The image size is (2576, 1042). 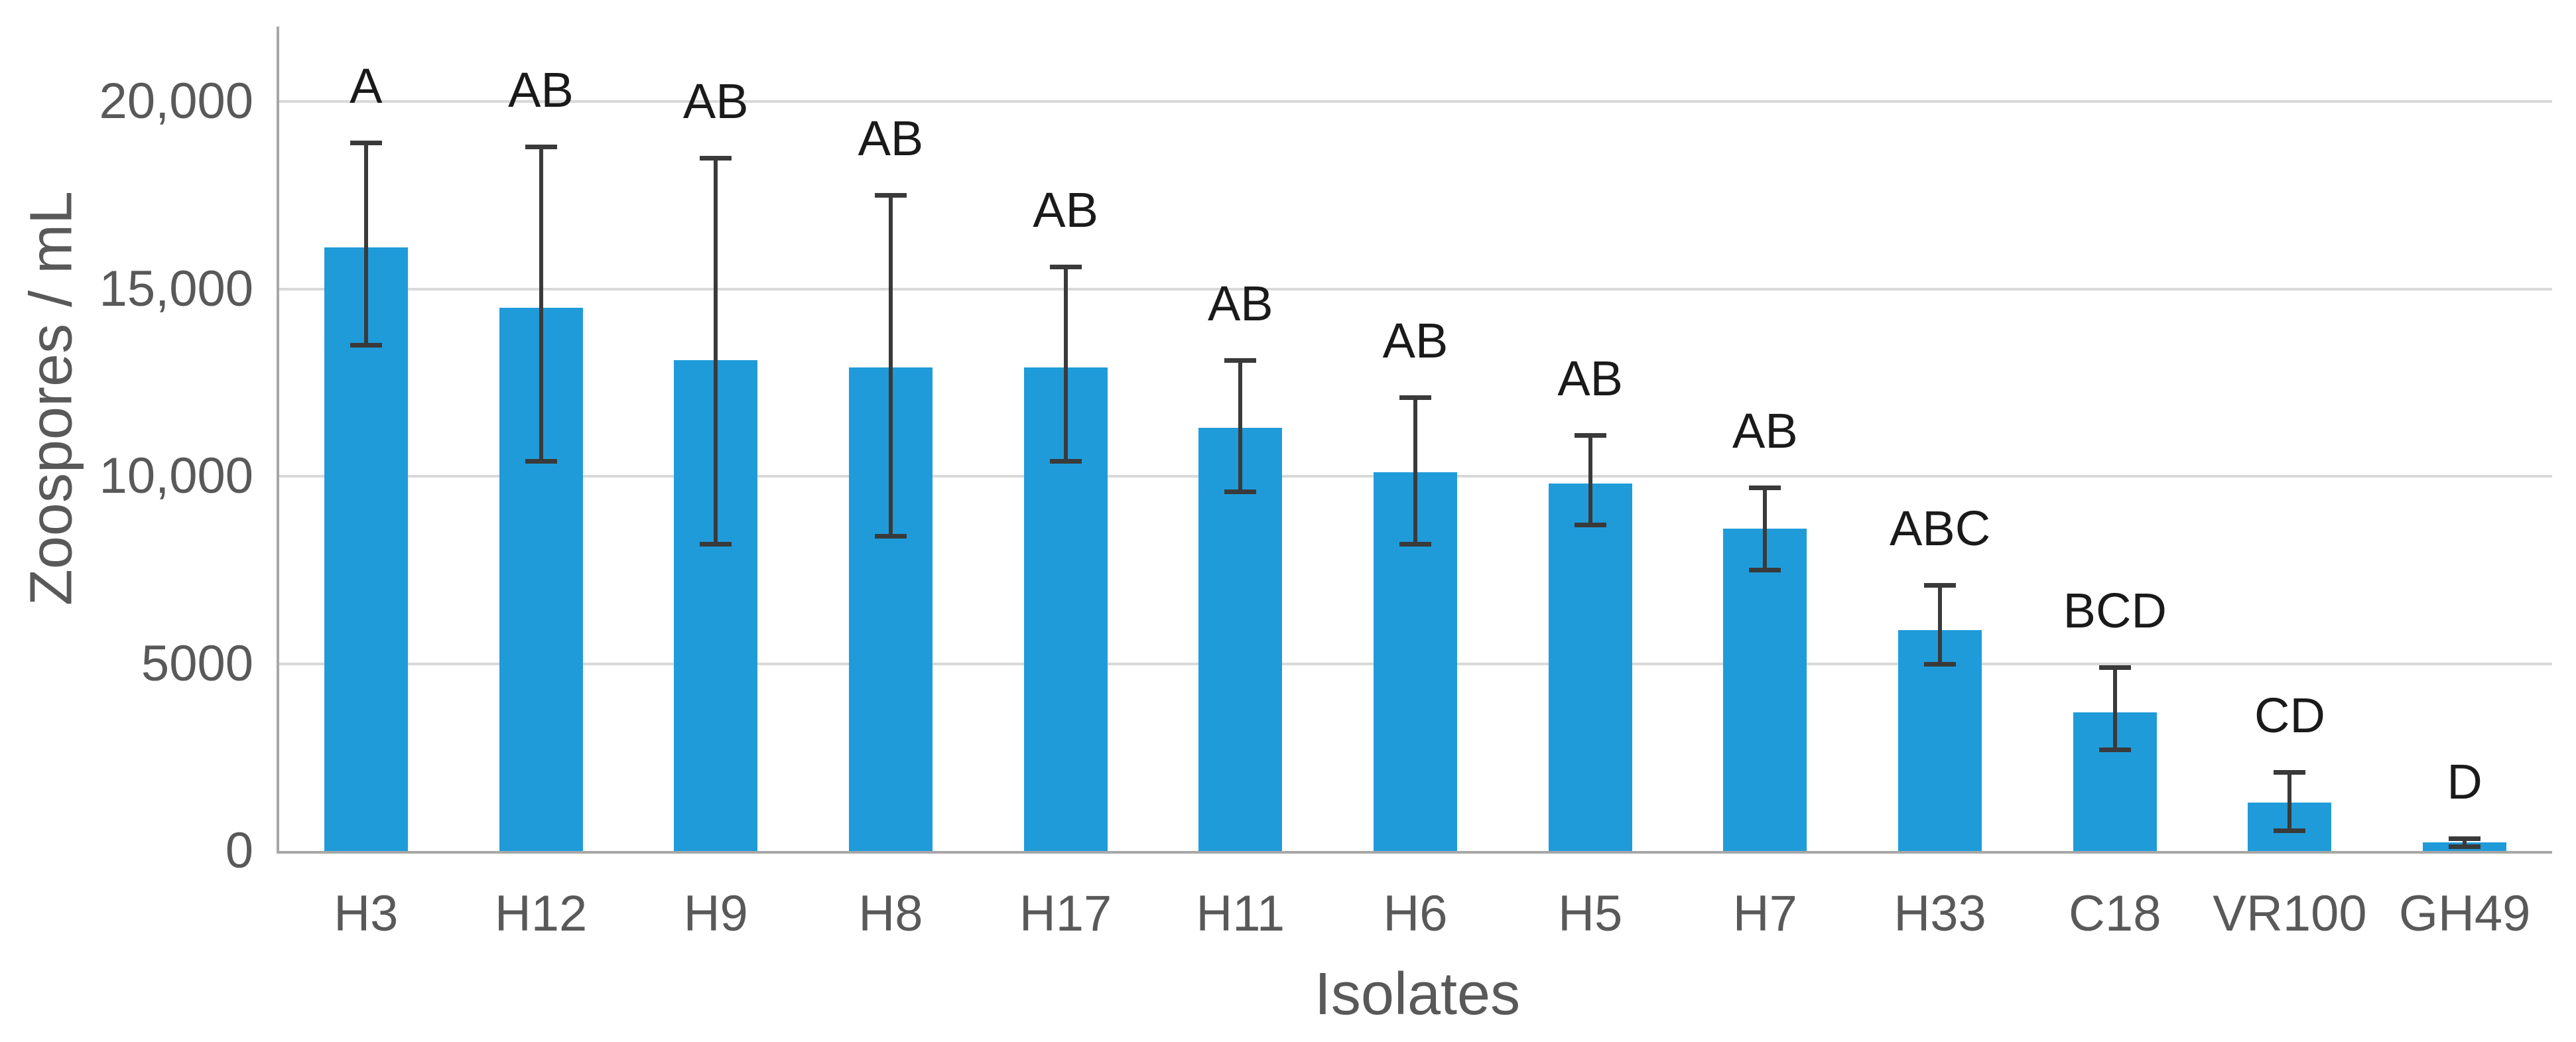 What do you see at coordinates (1418, 994) in the screenshot?
I see `x-axis-title: Isolates` at bounding box center [1418, 994].